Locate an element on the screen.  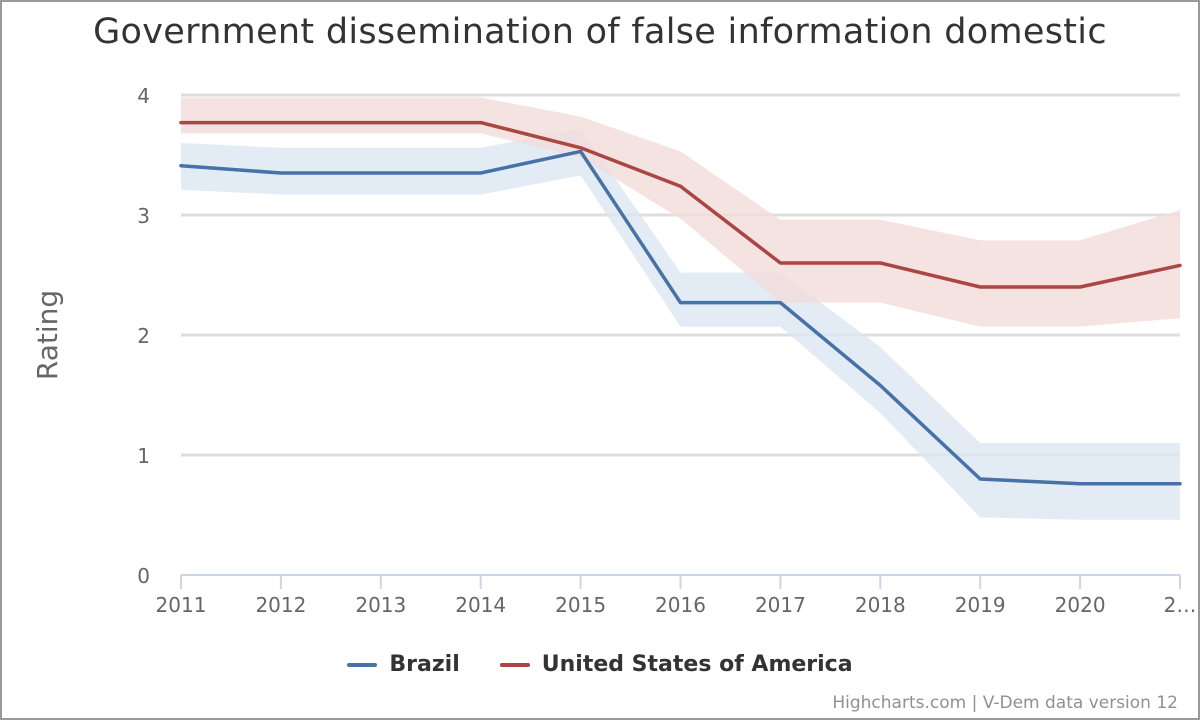
y-tick-label-1: 1 is located at coordinates (143, 456).